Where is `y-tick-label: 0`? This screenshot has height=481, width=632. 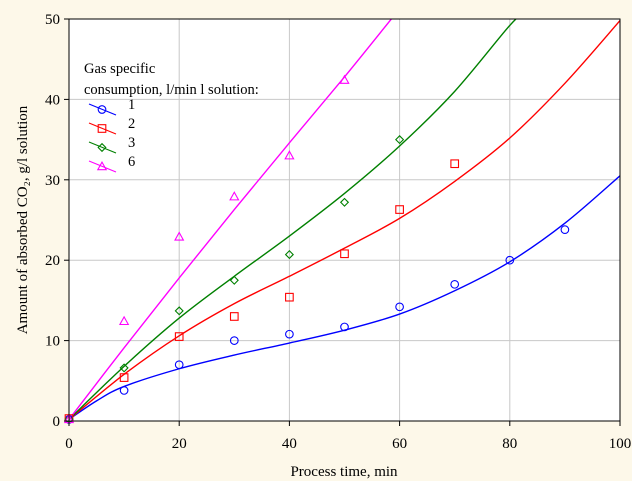 y-tick-label: 0 is located at coordinates (57, 422).